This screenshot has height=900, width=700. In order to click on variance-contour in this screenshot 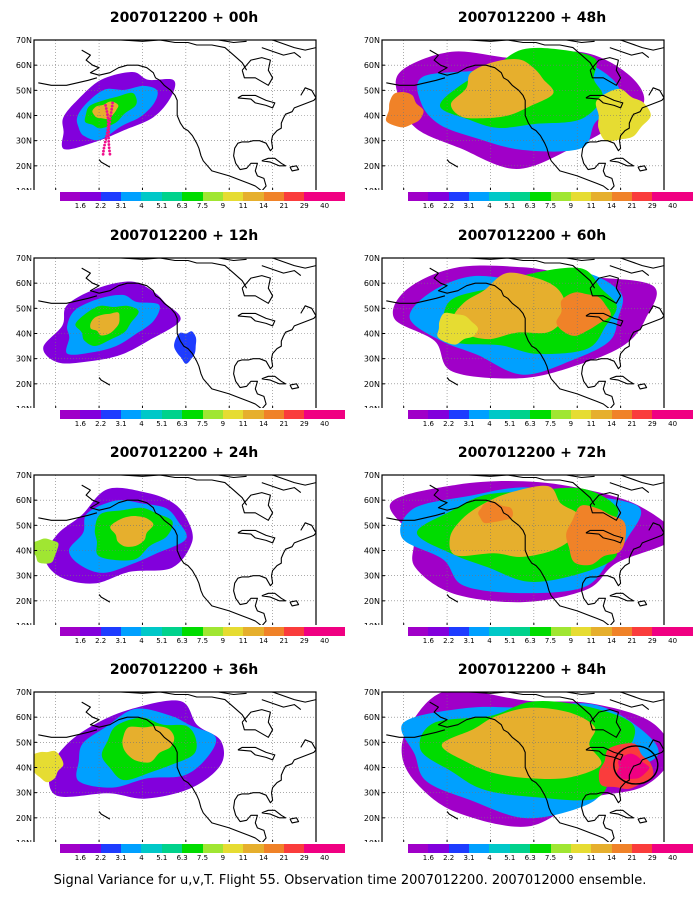, I will do `click(515, 521)`.